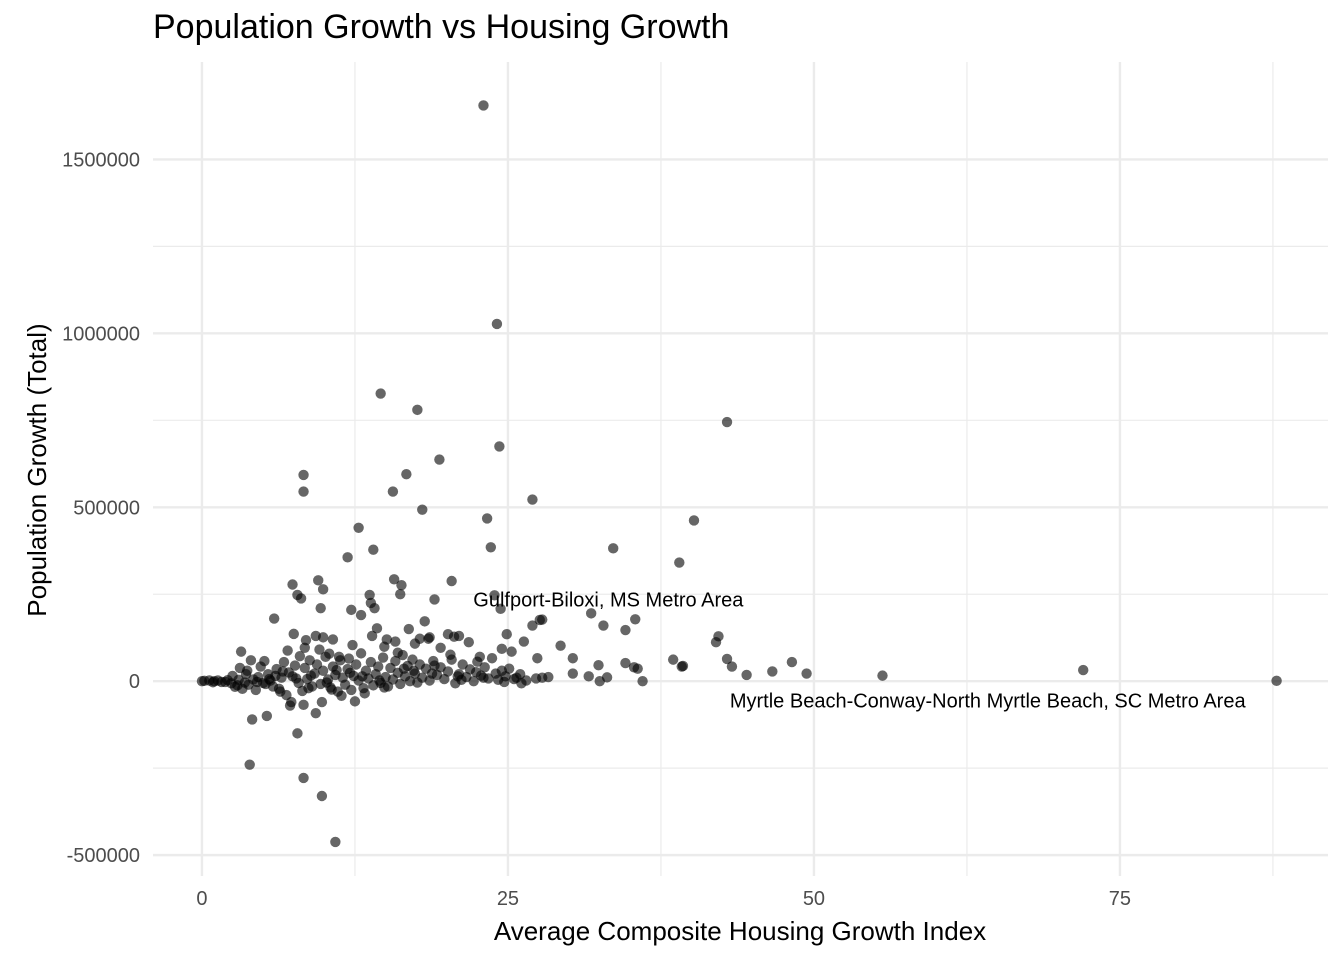 The height and width of the screenshot is (960, 1344). Describe the element at coordinates (201, 899) in the screenshot. I see `x-tick-label: 0` at that location.